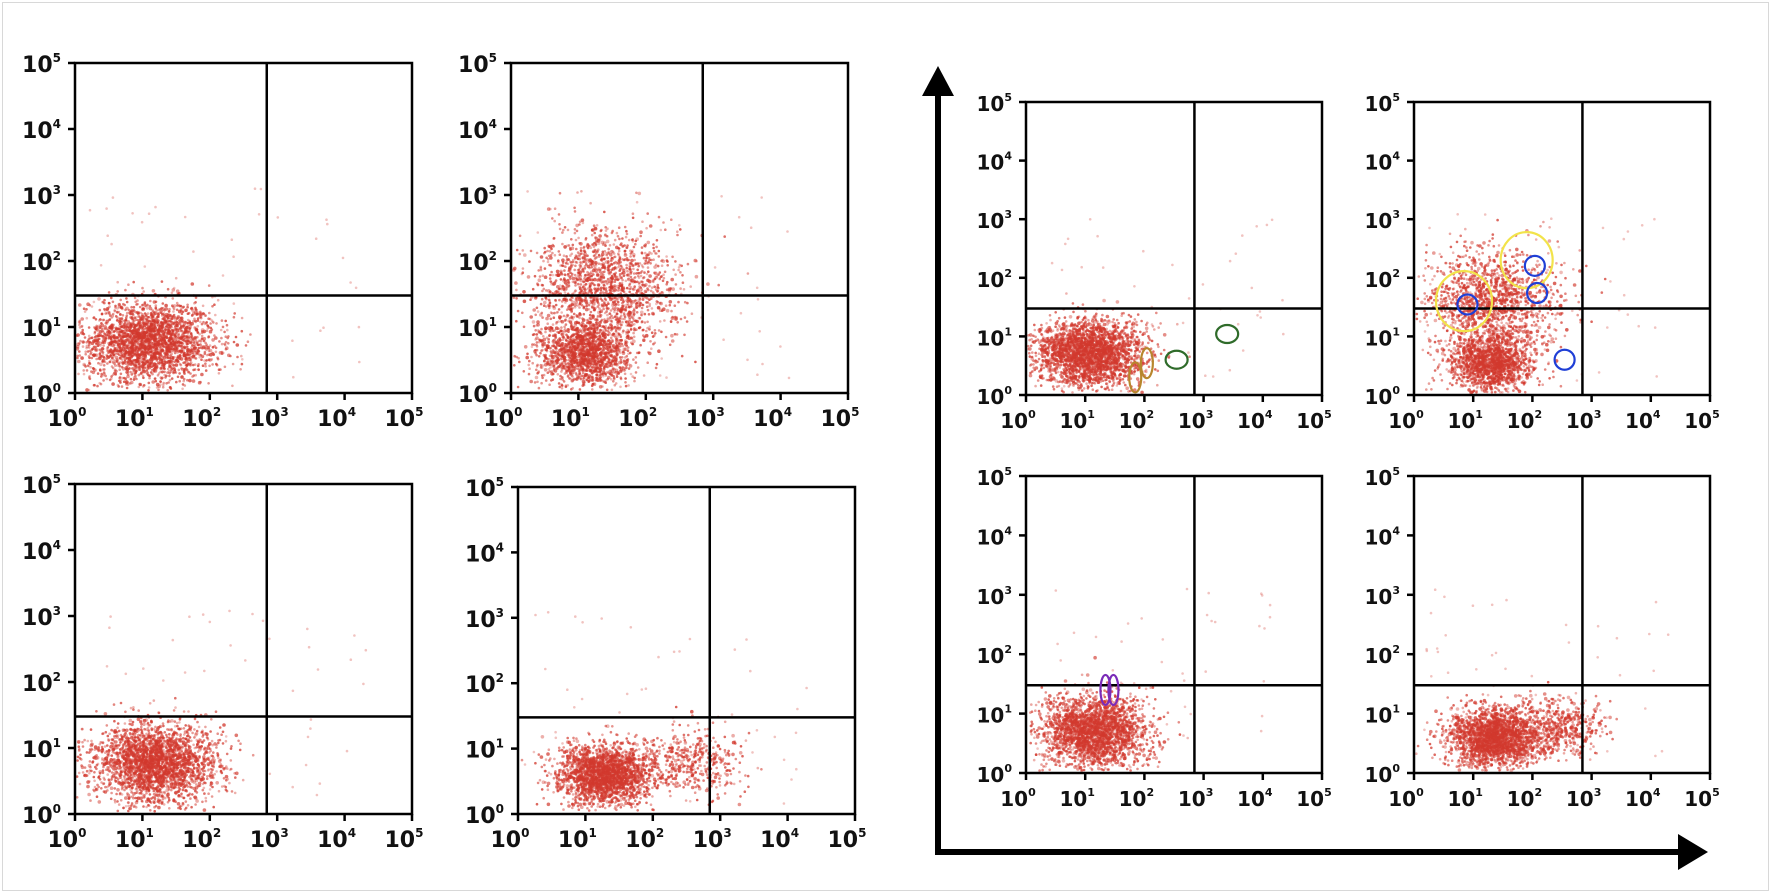 The height and width of the screenshot is (895, 1773). What do you see at coordinates (41, 196) in the screenshot?
I see `y-tick-label: 103` at bounding box center [41, 196].